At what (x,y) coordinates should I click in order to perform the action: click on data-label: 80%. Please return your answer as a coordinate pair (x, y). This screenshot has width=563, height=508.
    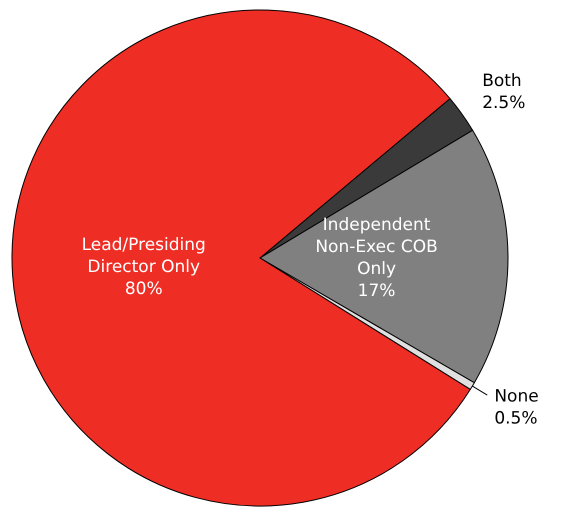
    Looking at the image, I should click on (143, 289).